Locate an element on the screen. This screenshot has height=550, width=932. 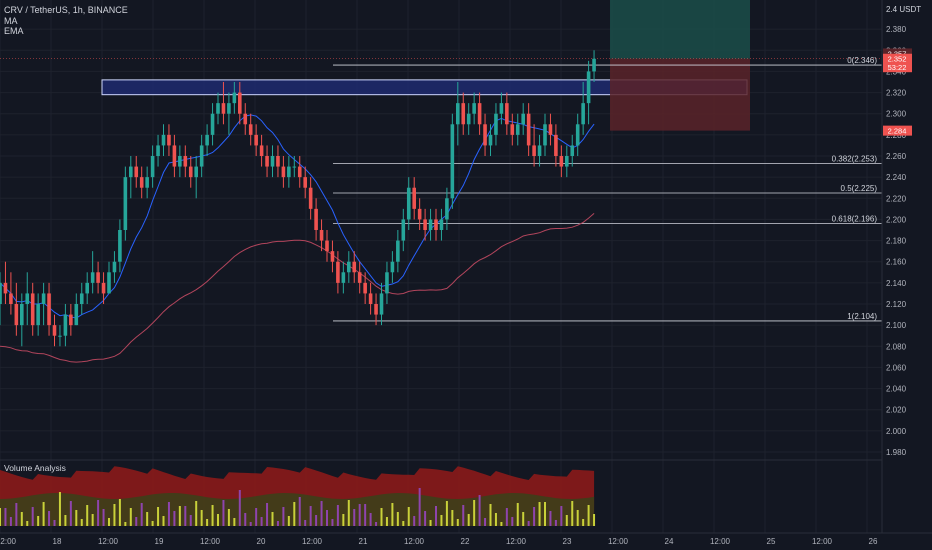
time-label: 22 is located at coordinates (465, 541).